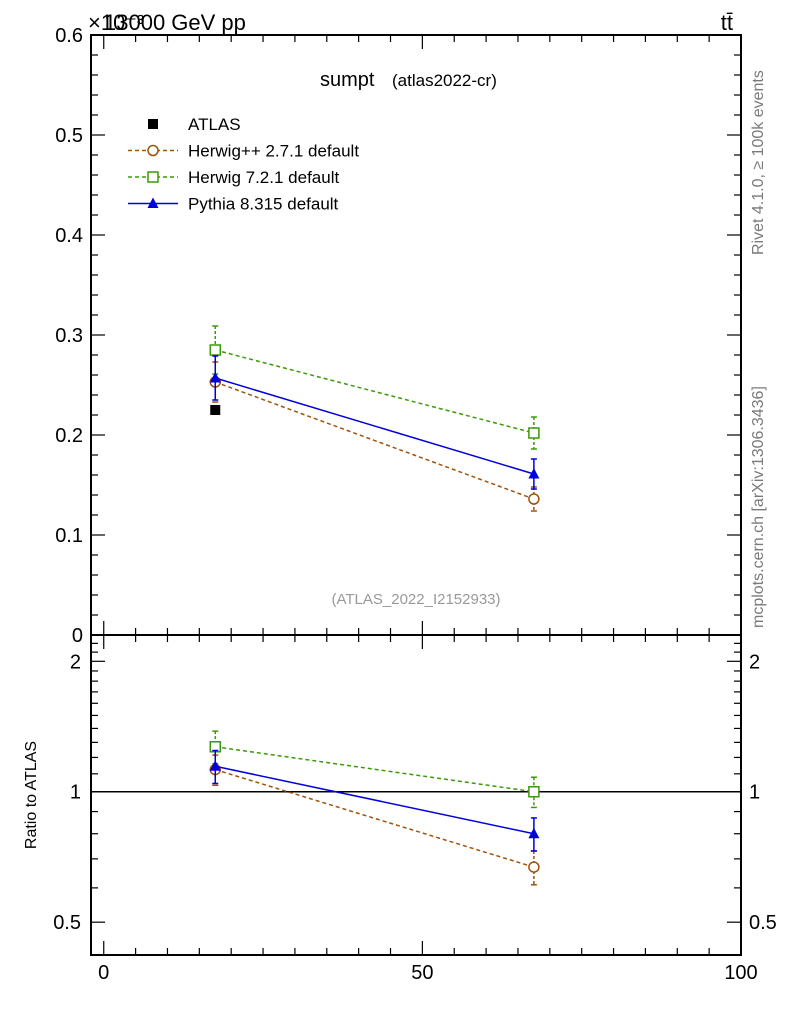 Image resolution: width=786 pixels, height=1024 pixels. Describe the element at coordinates (263, 204) in the screenshot. I see `legend-label: Pythia 8.315 default` at that location.